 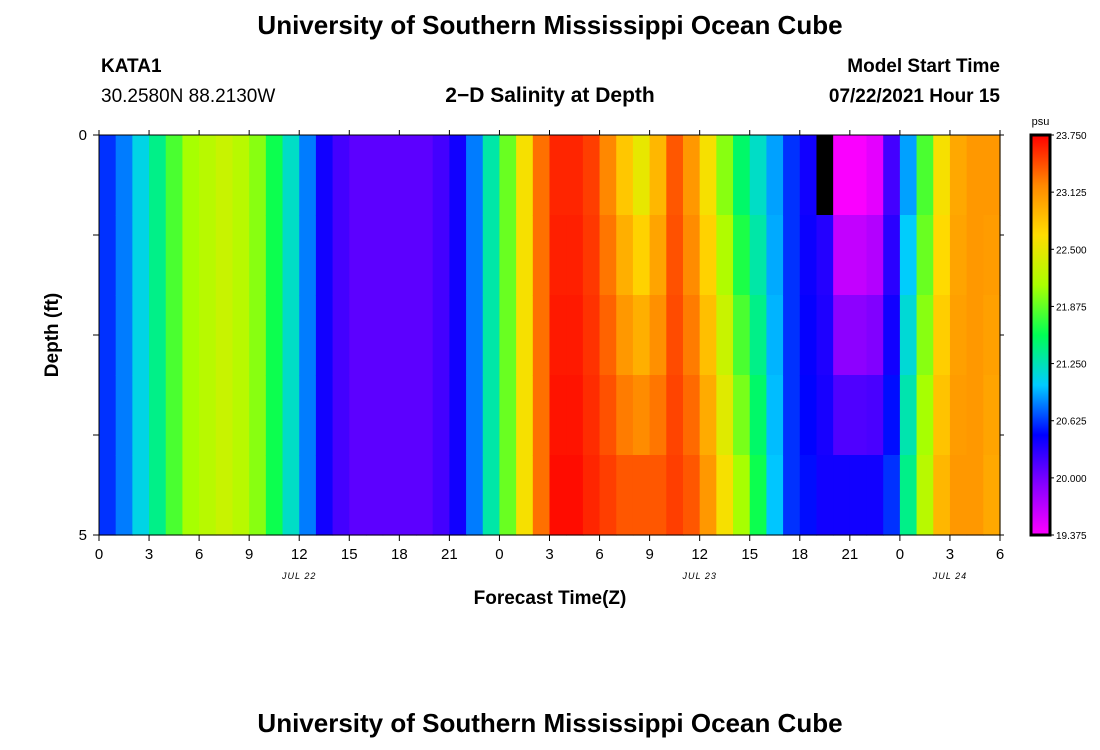 What do you see at coordinates (1071, 365) in the screenshot?
I see `colorbar-tick-label: 21.250` at bounding box center [1071, 365].